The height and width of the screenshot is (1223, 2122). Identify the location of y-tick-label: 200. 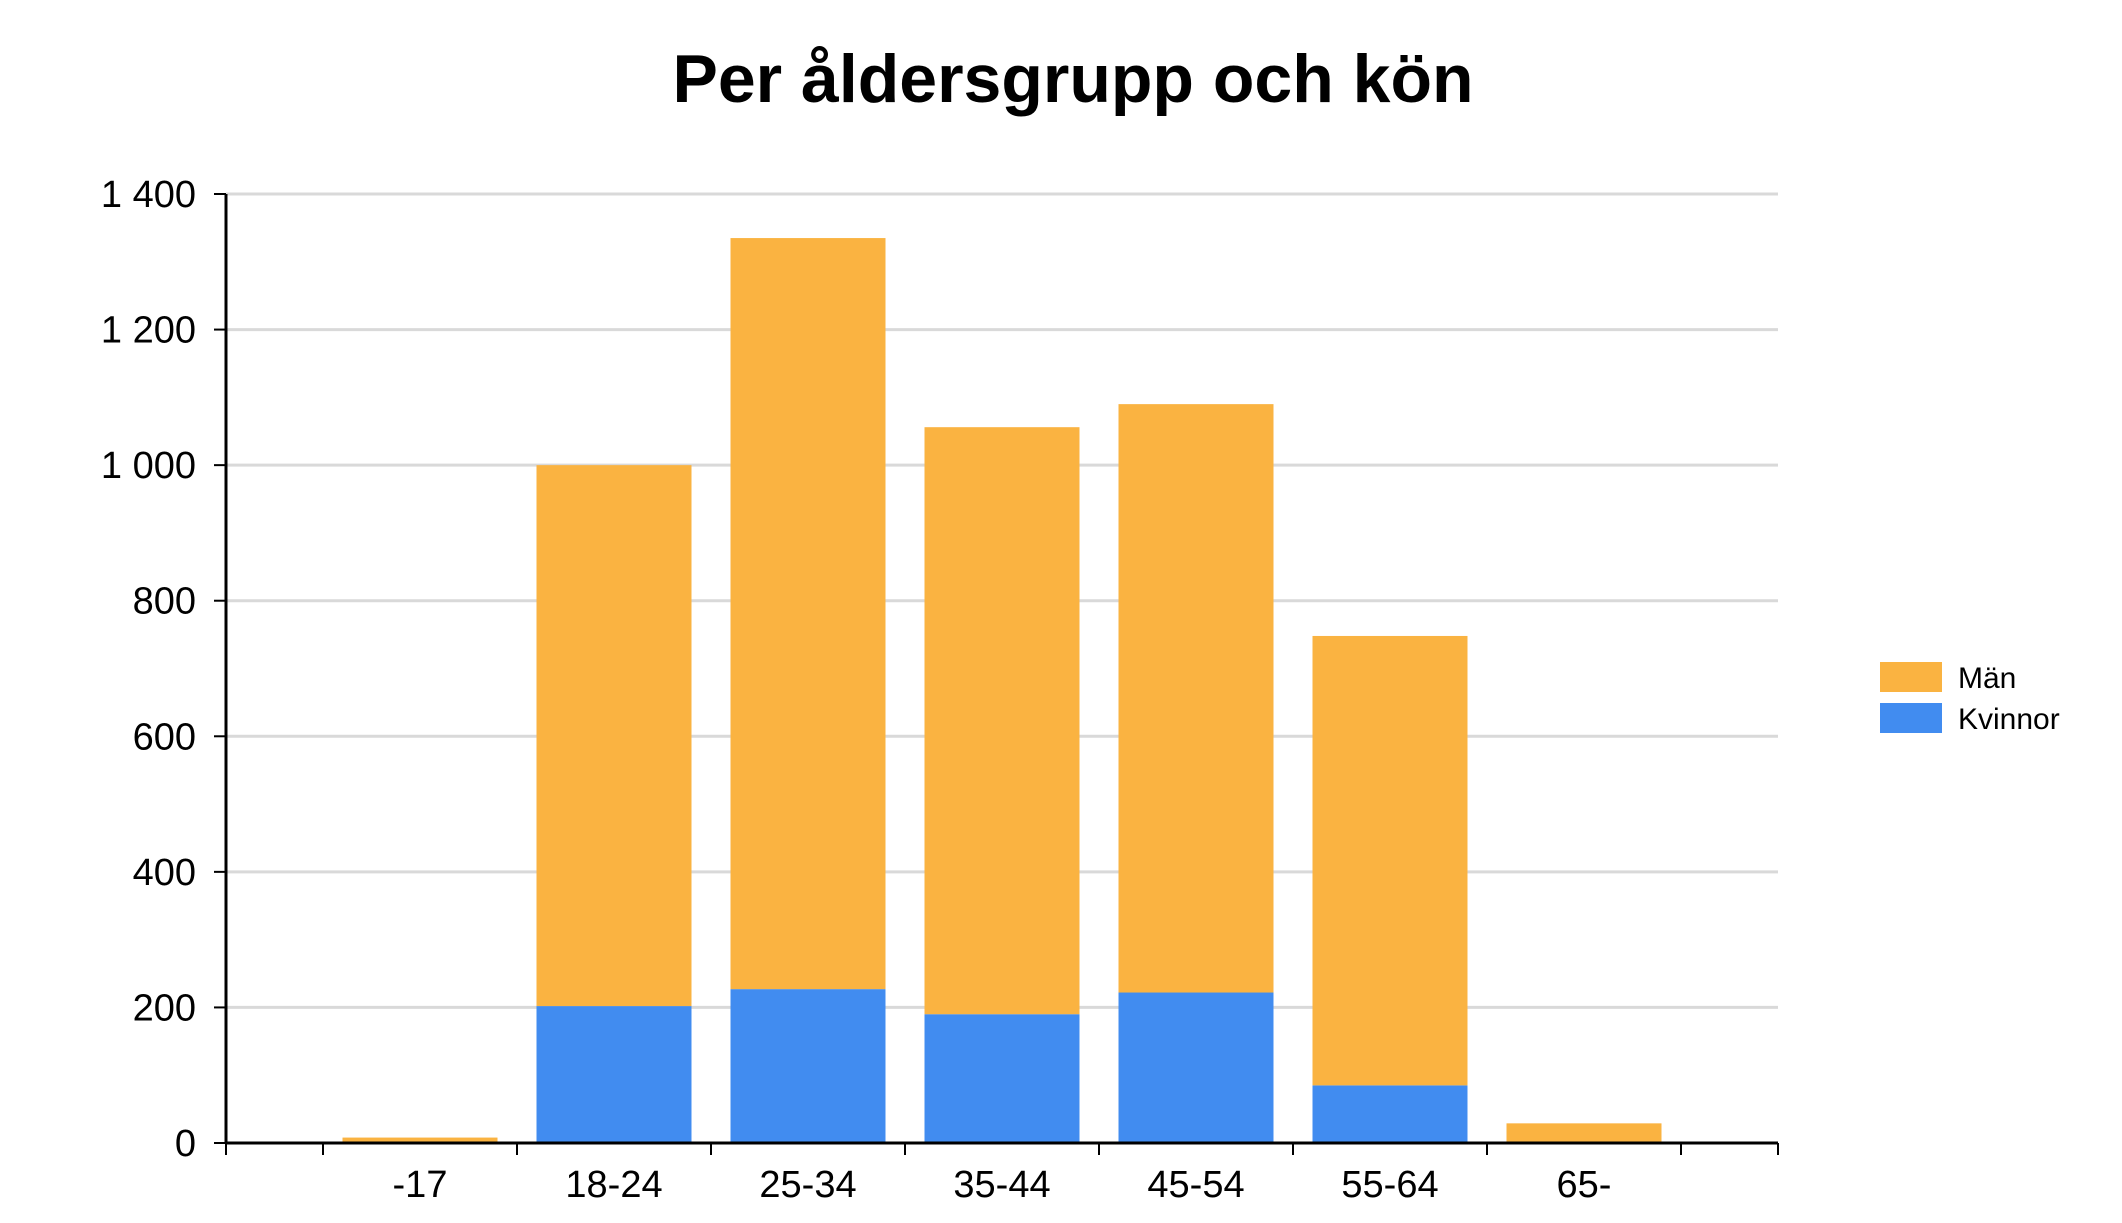
(164, 1008).